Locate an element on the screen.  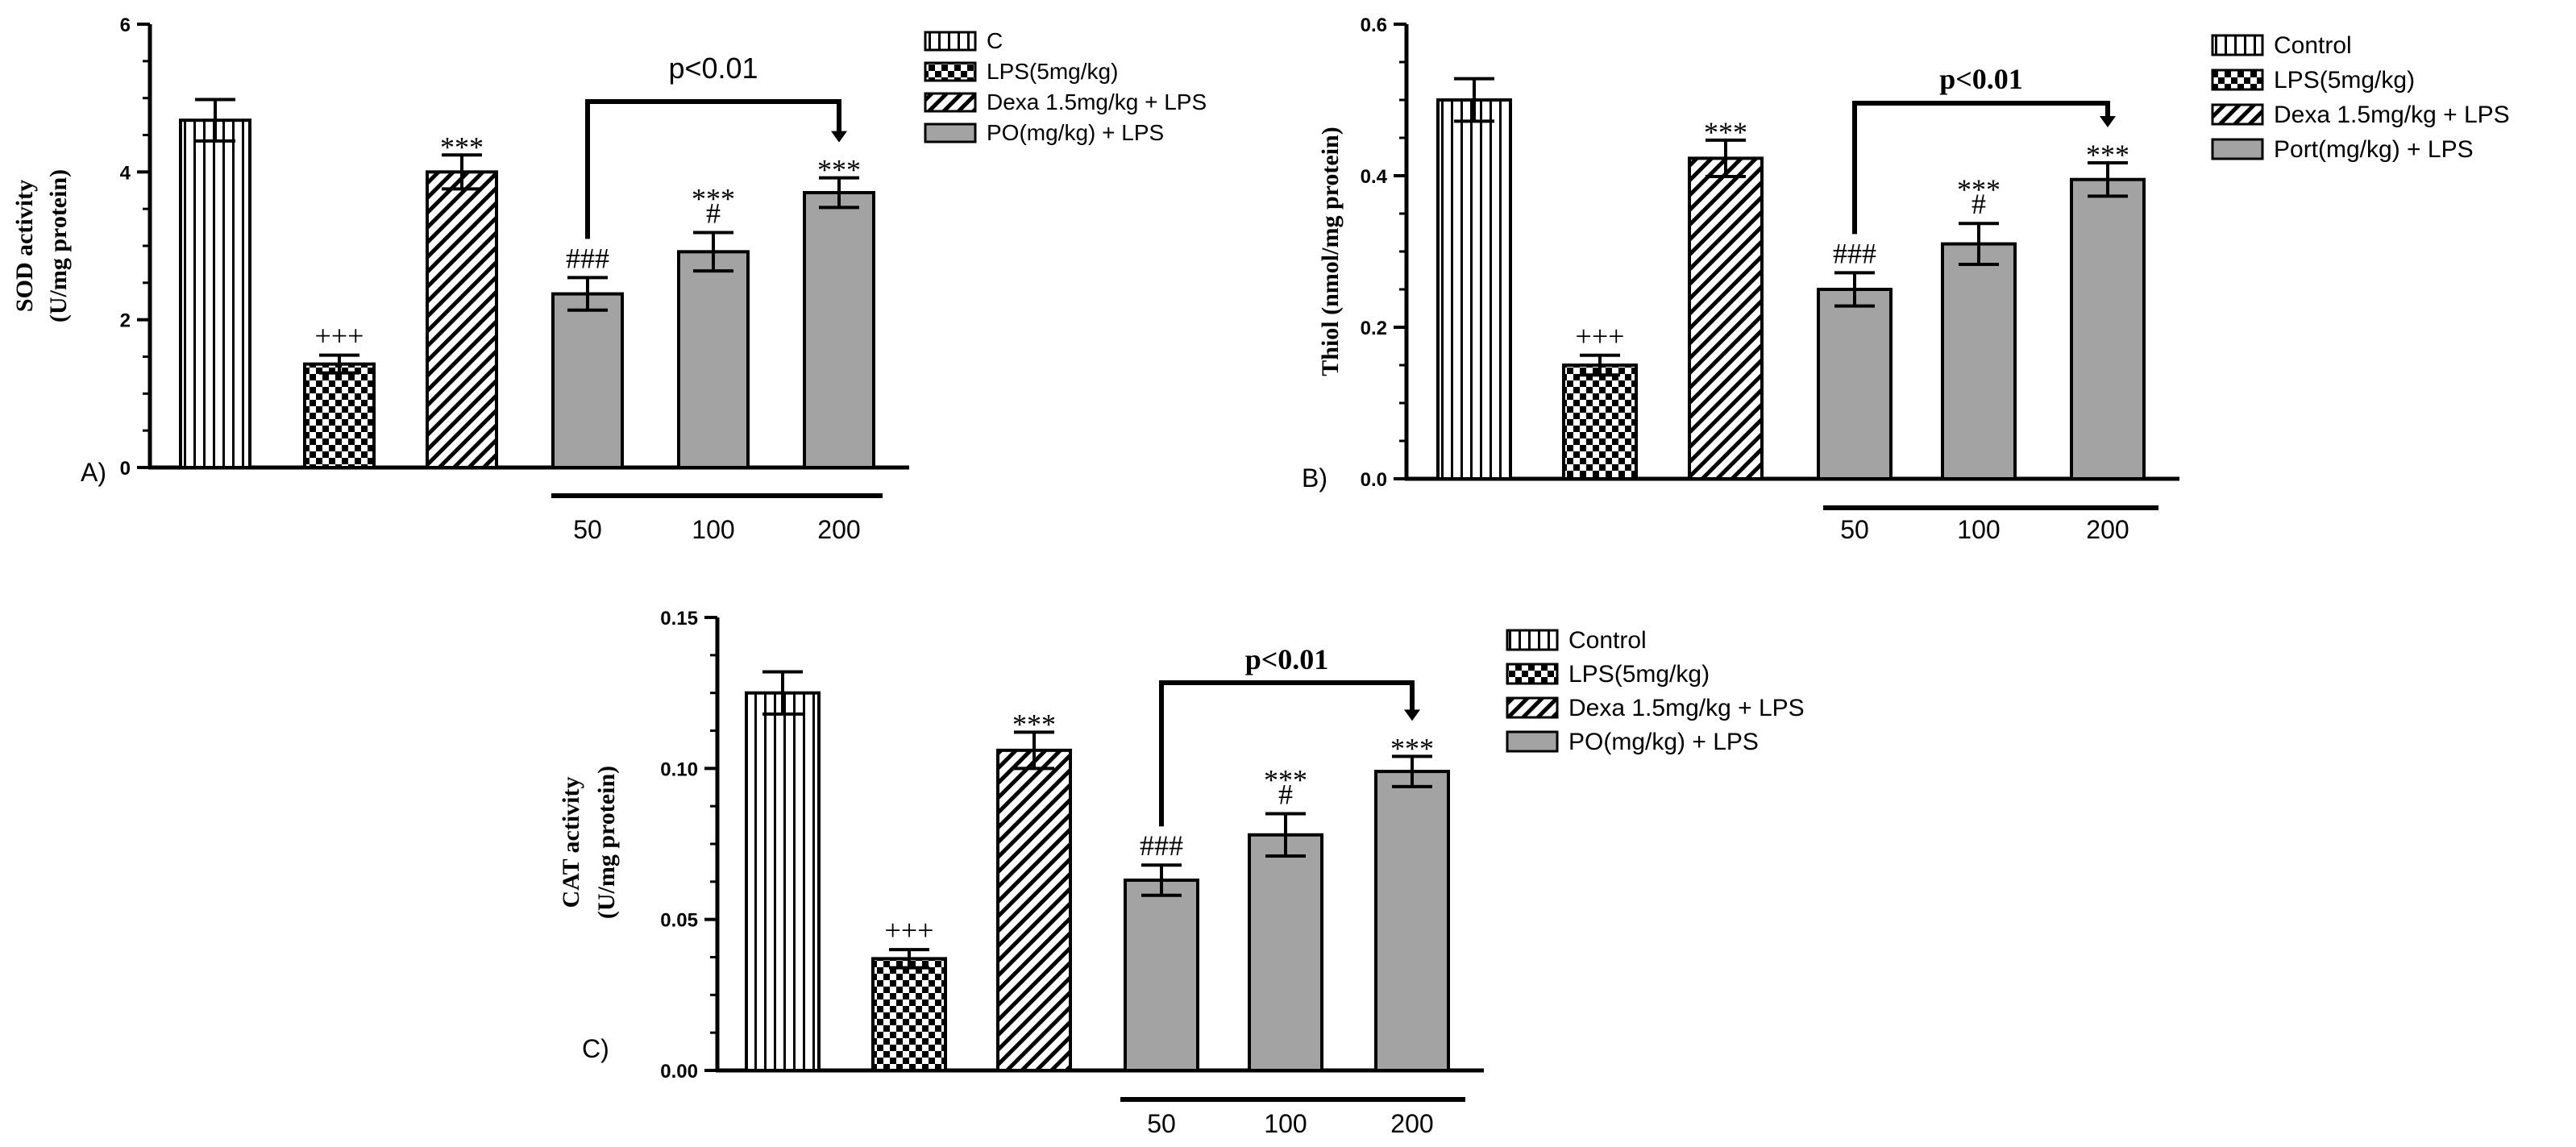
y-axis-label: SOD activity is located at coordinates (24, 246).